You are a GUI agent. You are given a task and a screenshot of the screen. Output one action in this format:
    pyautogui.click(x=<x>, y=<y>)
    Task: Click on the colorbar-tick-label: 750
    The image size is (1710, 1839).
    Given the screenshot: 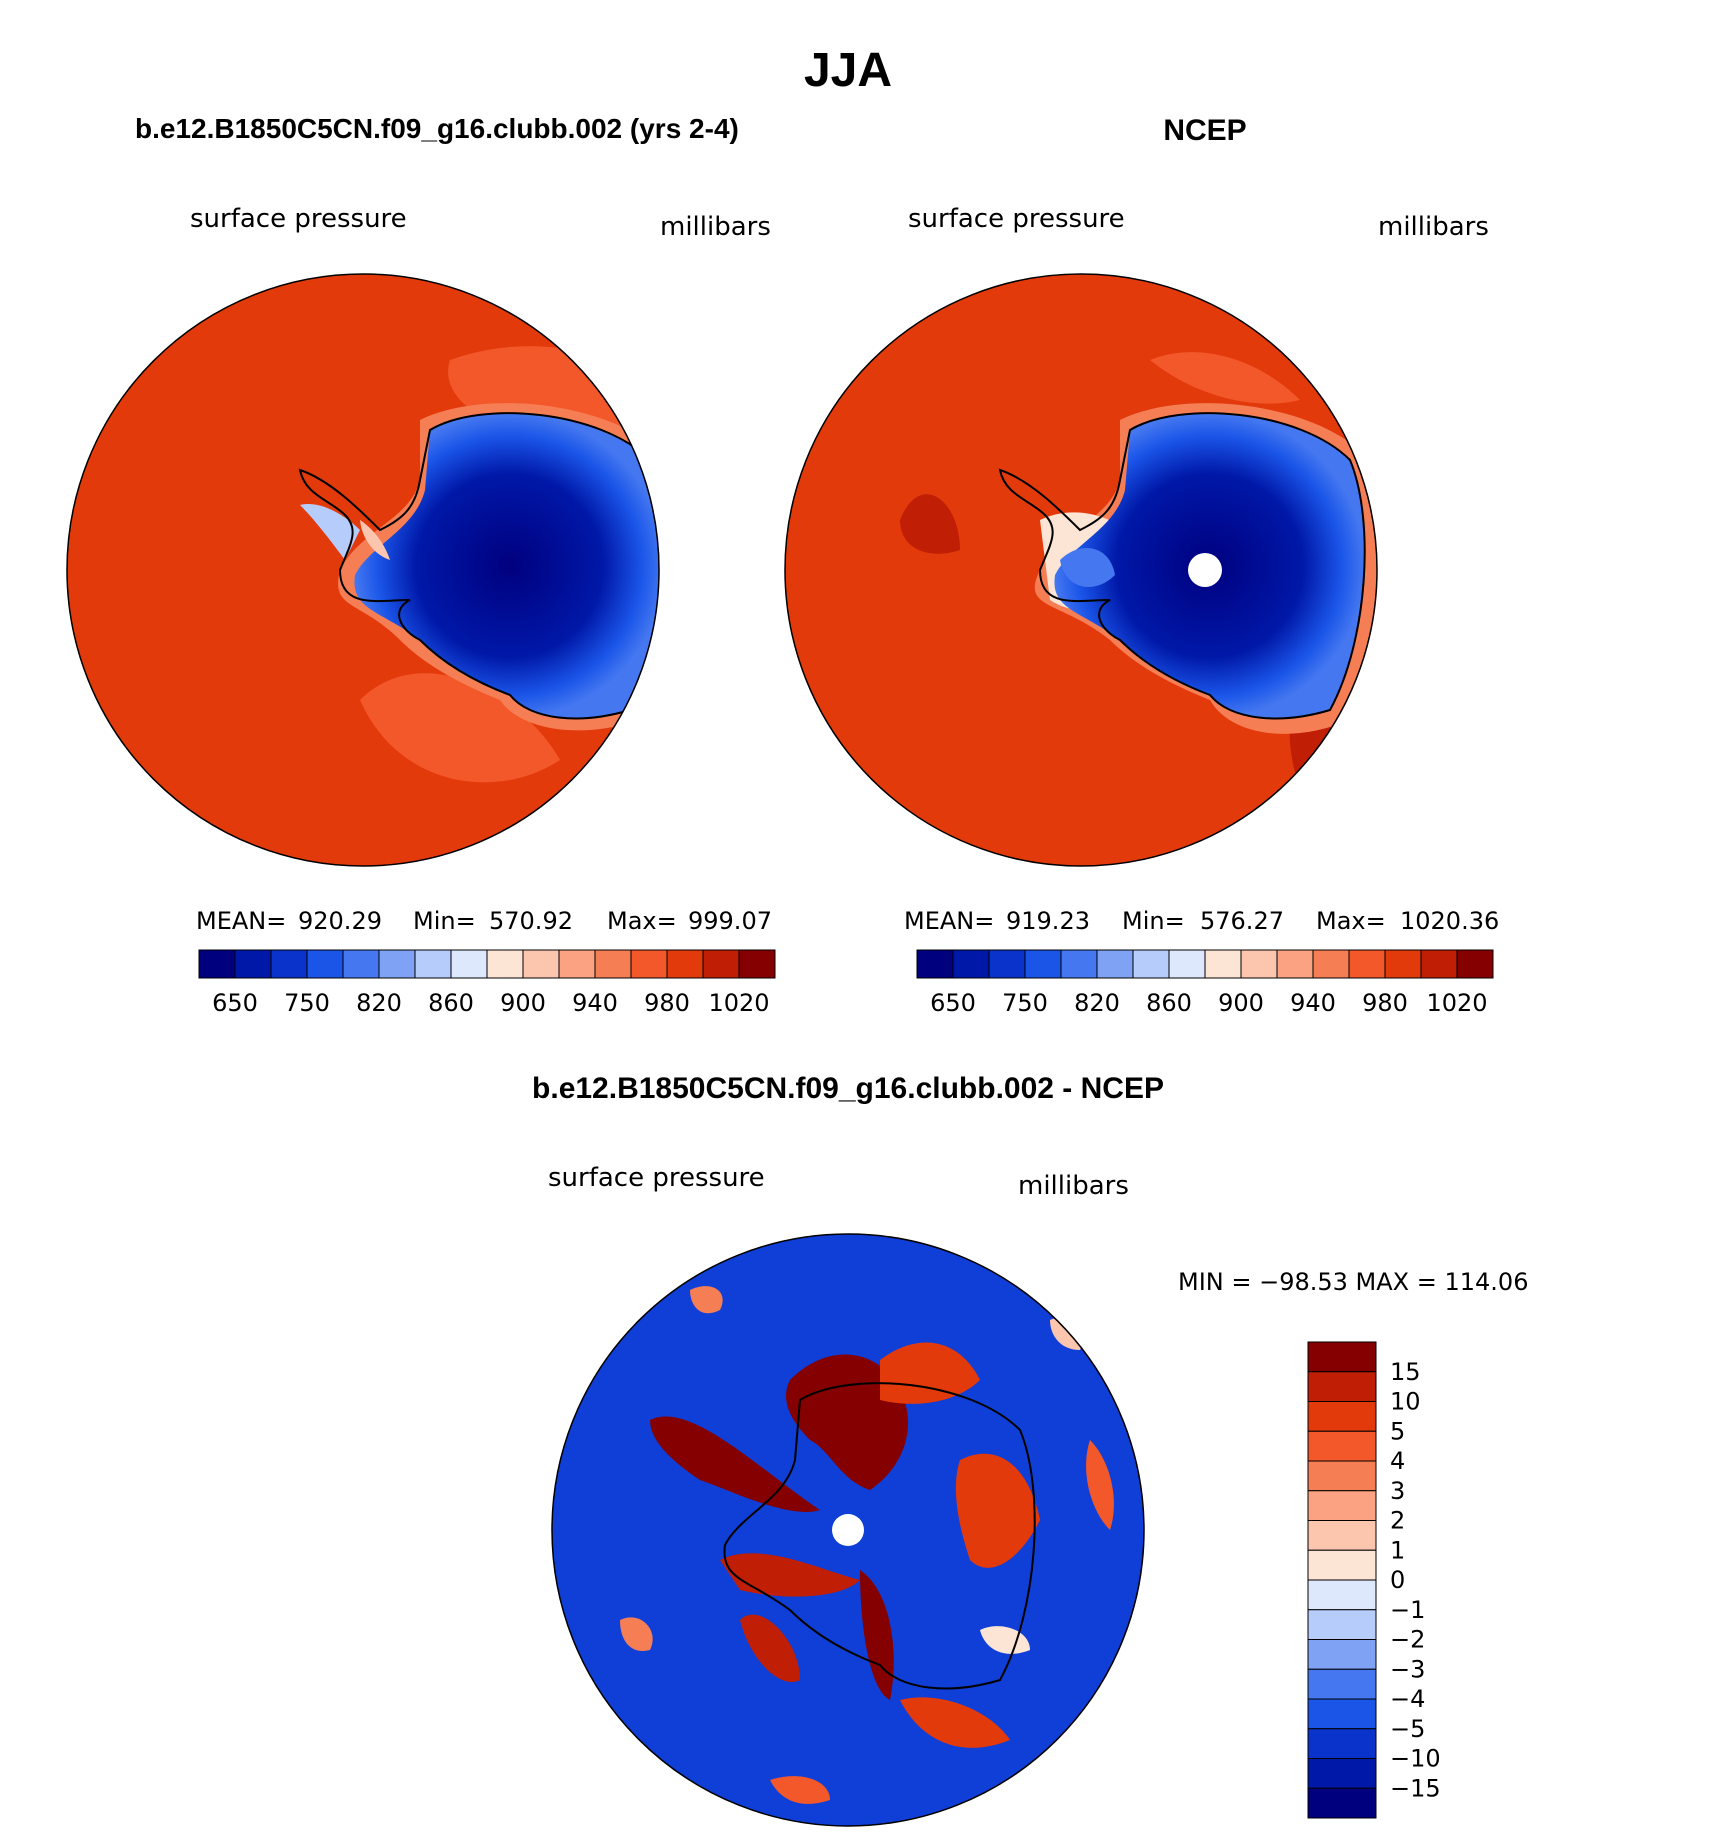 What is the action you would take?
    pyautogui.click(x=307, y=1003)
    